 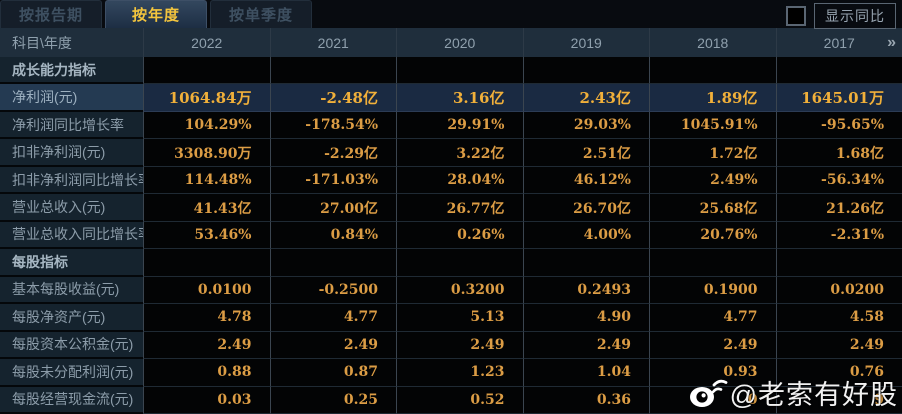 What do you see at coordinates (712, 400) in the screenshot?
I see `table-cell: 0` at bounding box center [712, 400].